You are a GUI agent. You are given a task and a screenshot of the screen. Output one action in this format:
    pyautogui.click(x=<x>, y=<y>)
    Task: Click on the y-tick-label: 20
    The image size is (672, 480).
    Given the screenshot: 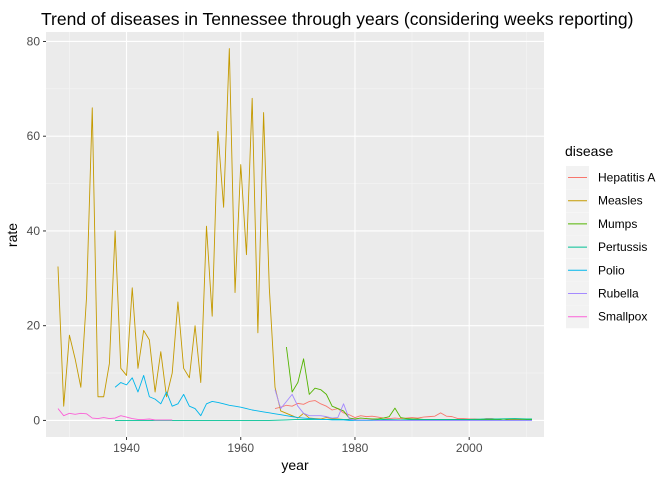 What is the action you would take?
    pyautogui.click(x=34, y=326)
    